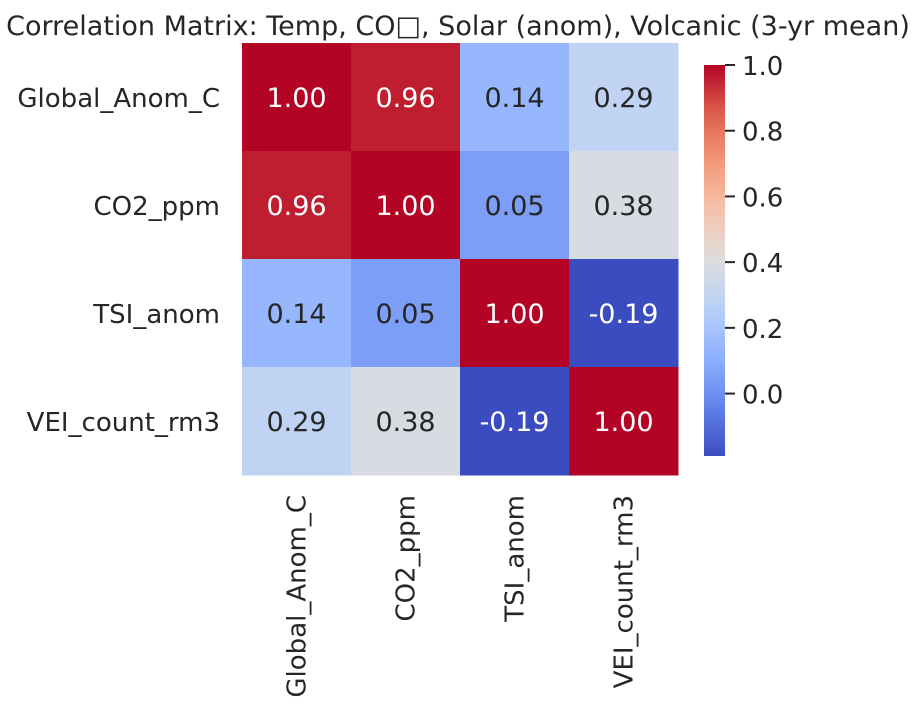 The image size is (919, 716). I want to click on heatmap-cell-vei-count-rm3-co2-ppm, so click(406, 421).